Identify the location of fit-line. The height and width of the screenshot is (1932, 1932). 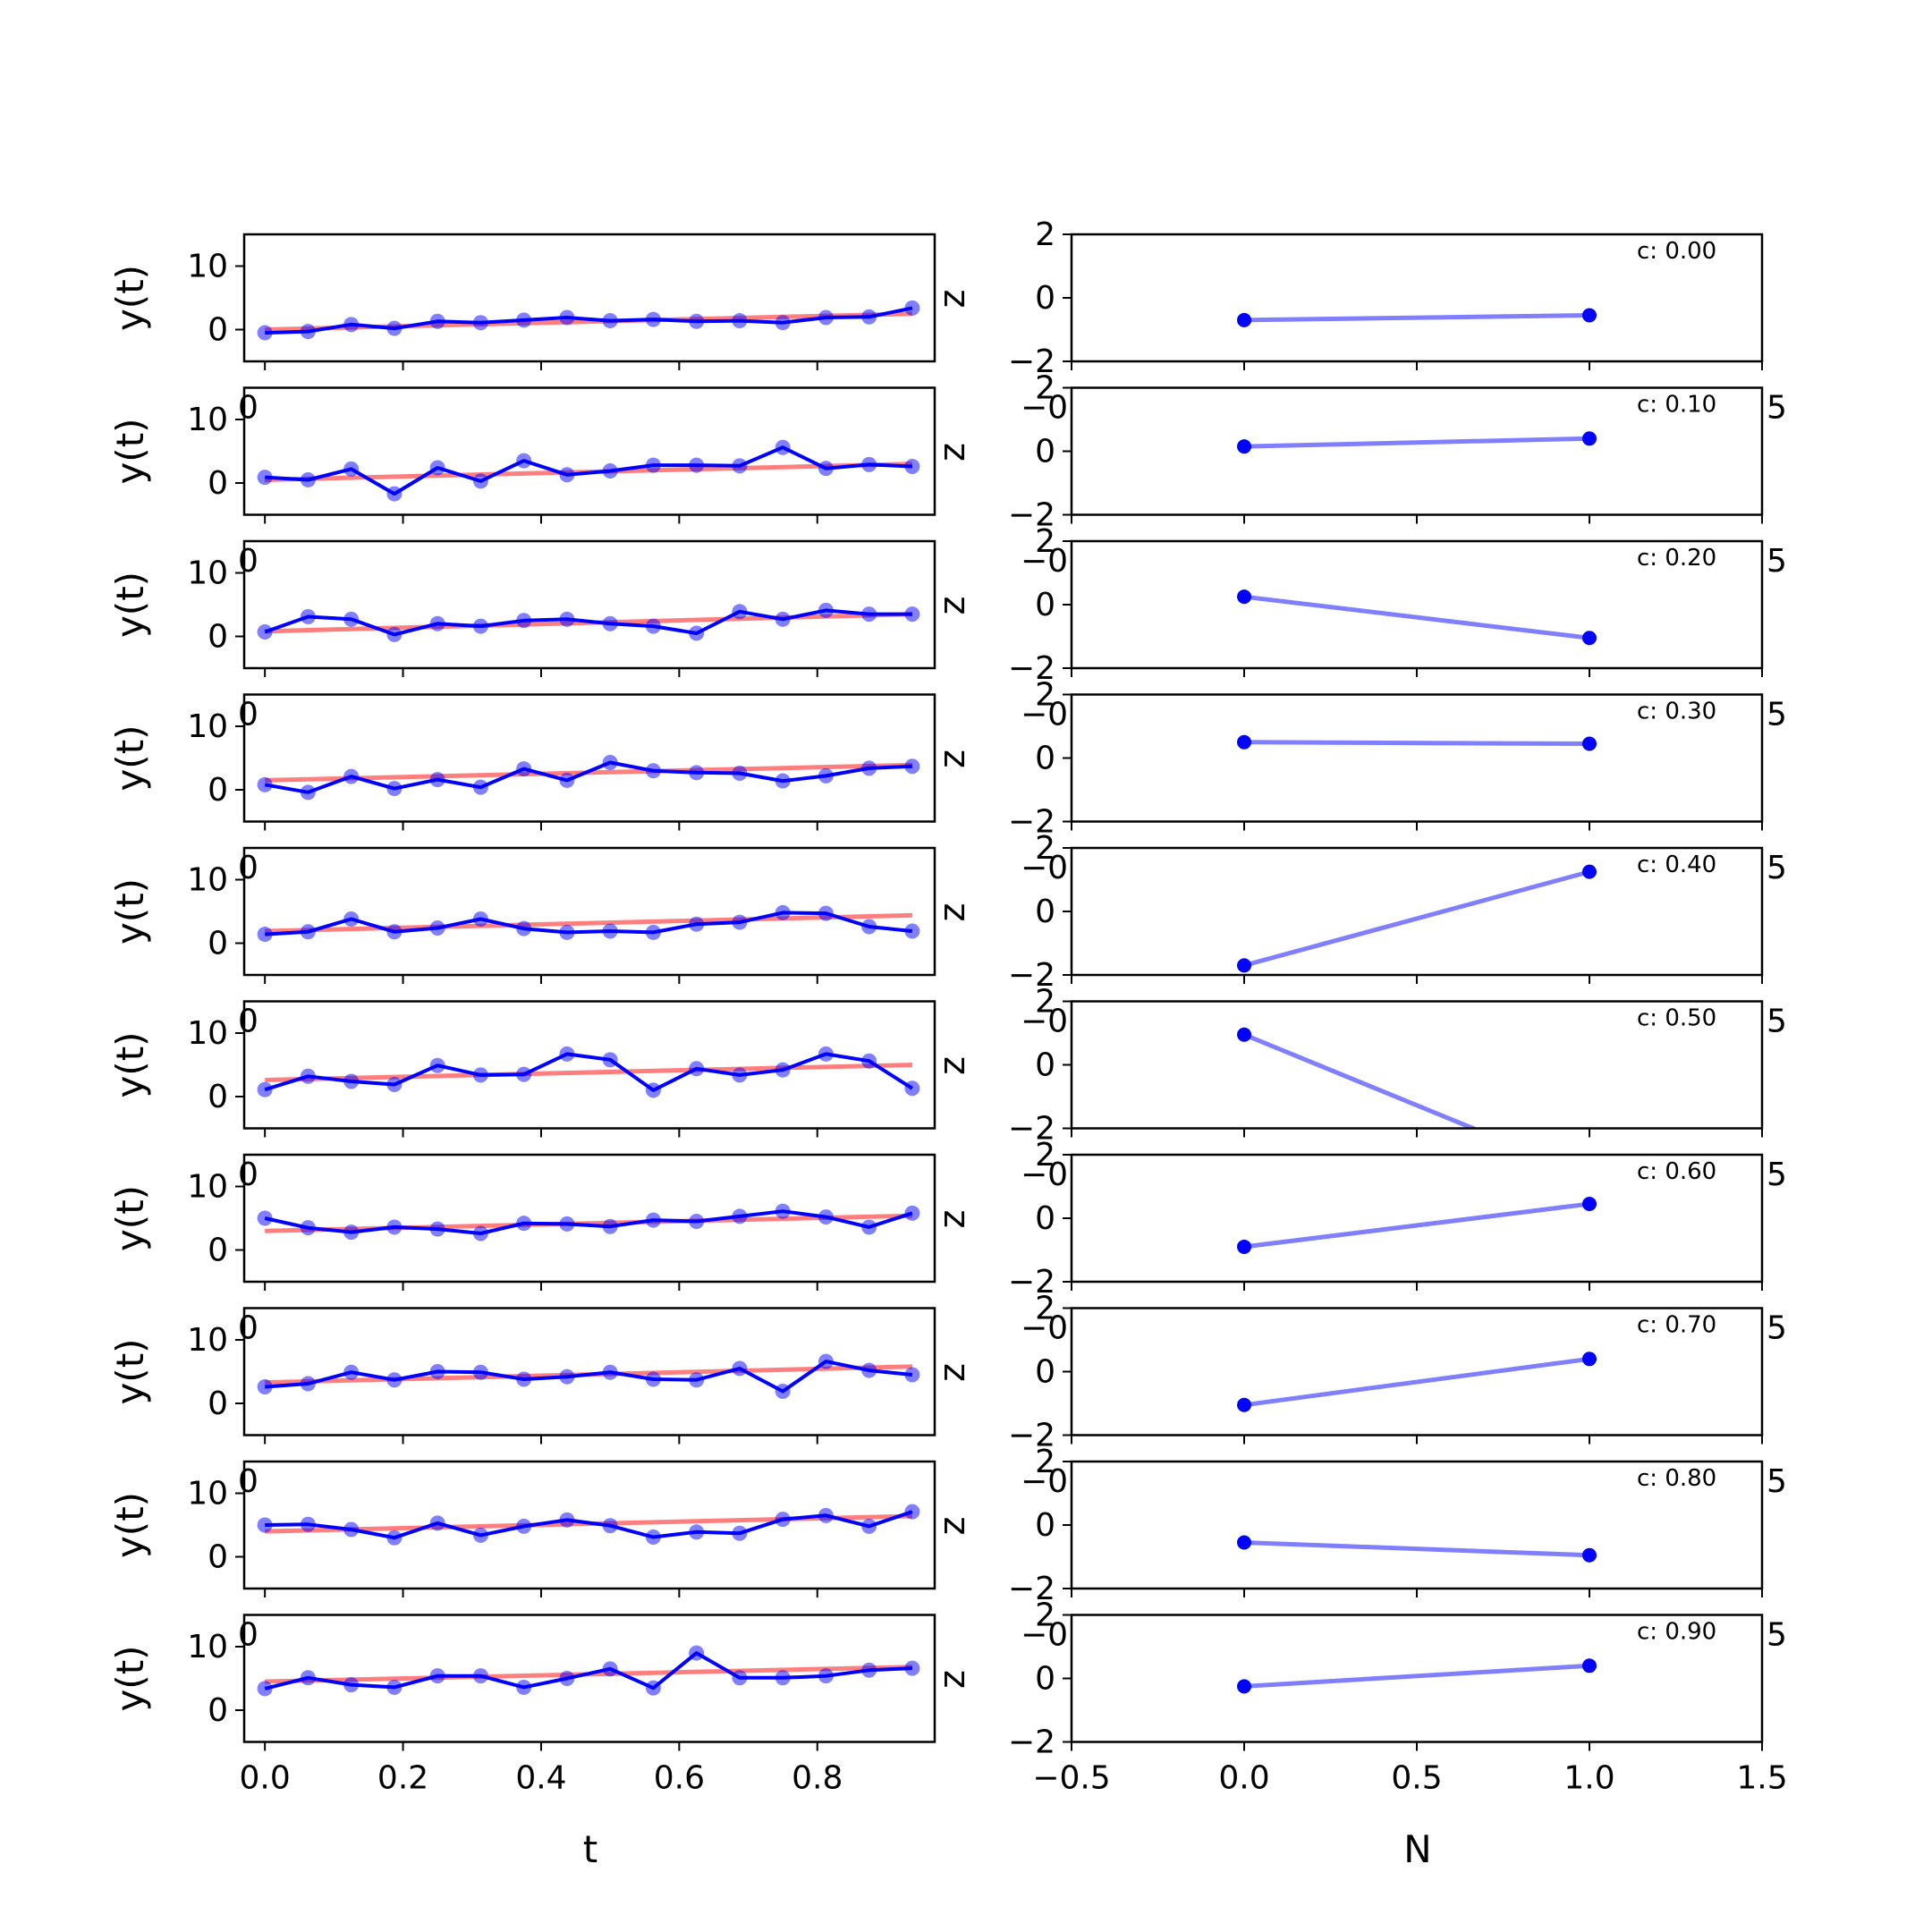
(588, 1223).